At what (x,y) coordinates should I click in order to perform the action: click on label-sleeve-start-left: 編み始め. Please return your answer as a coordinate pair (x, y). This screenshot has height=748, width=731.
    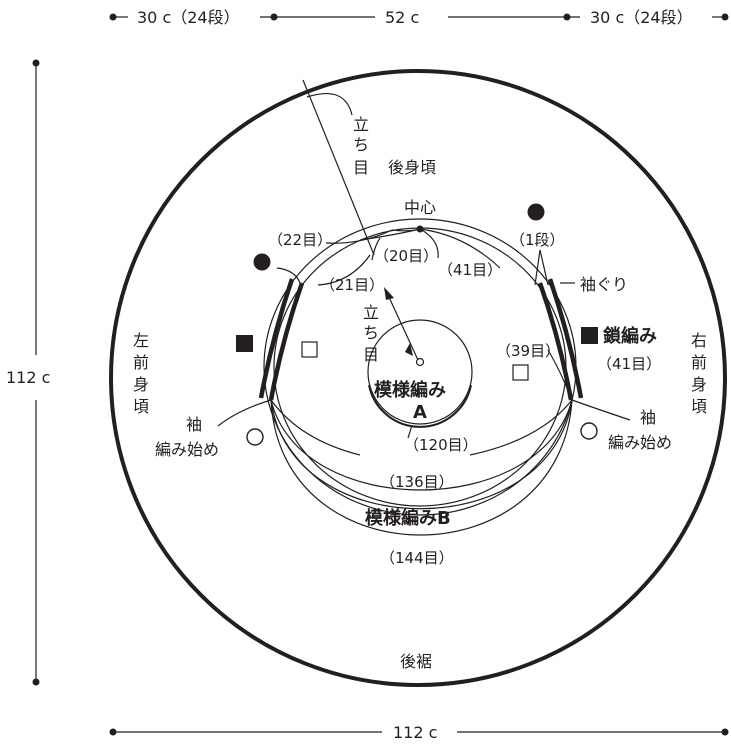
    Looking at the image, I should click on (187, 449).